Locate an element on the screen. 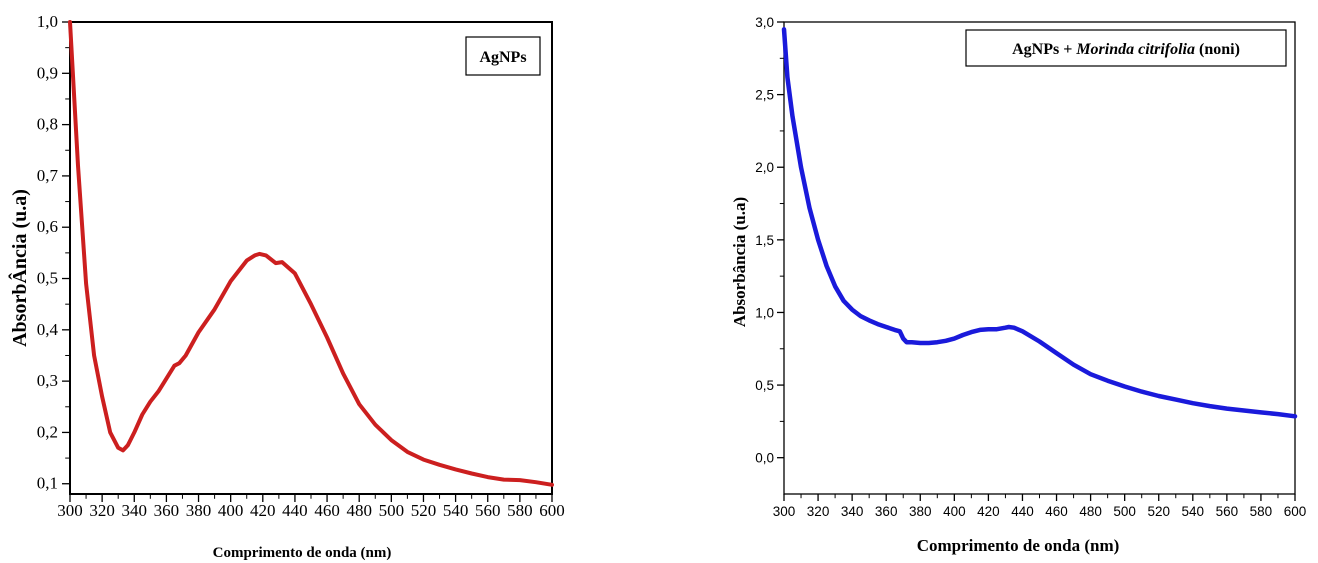  left-y-tick-label: 1,0 is located at coordinates (47, 21).